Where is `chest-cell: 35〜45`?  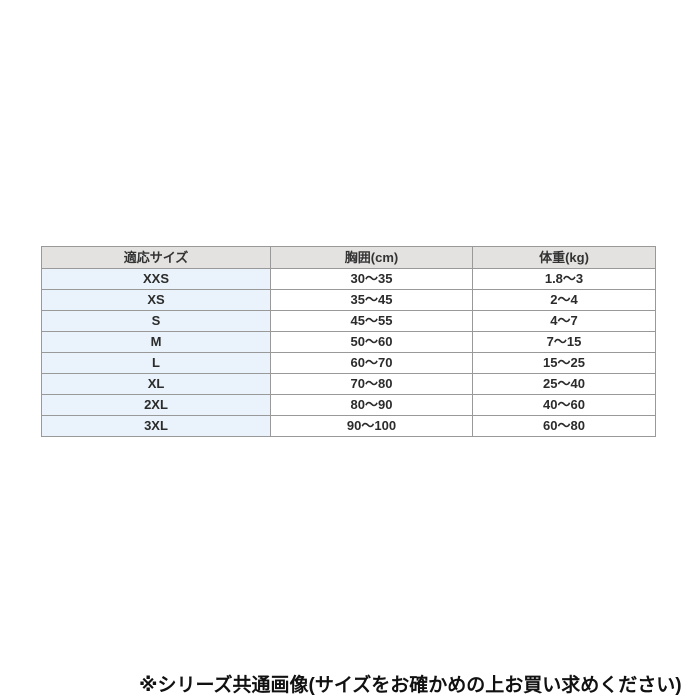
chest-cell: 35〜45 is located at coordinates (371, 300).